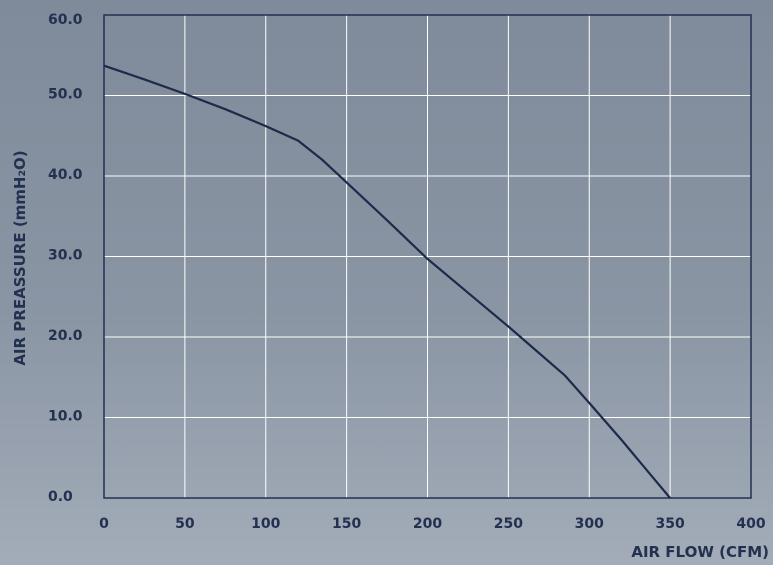 The image size is (773, 565). What do you see at coordinates (670, 524) in the screenshot?
I see `x-tick-label: 350` at bounding box center [670, 524].